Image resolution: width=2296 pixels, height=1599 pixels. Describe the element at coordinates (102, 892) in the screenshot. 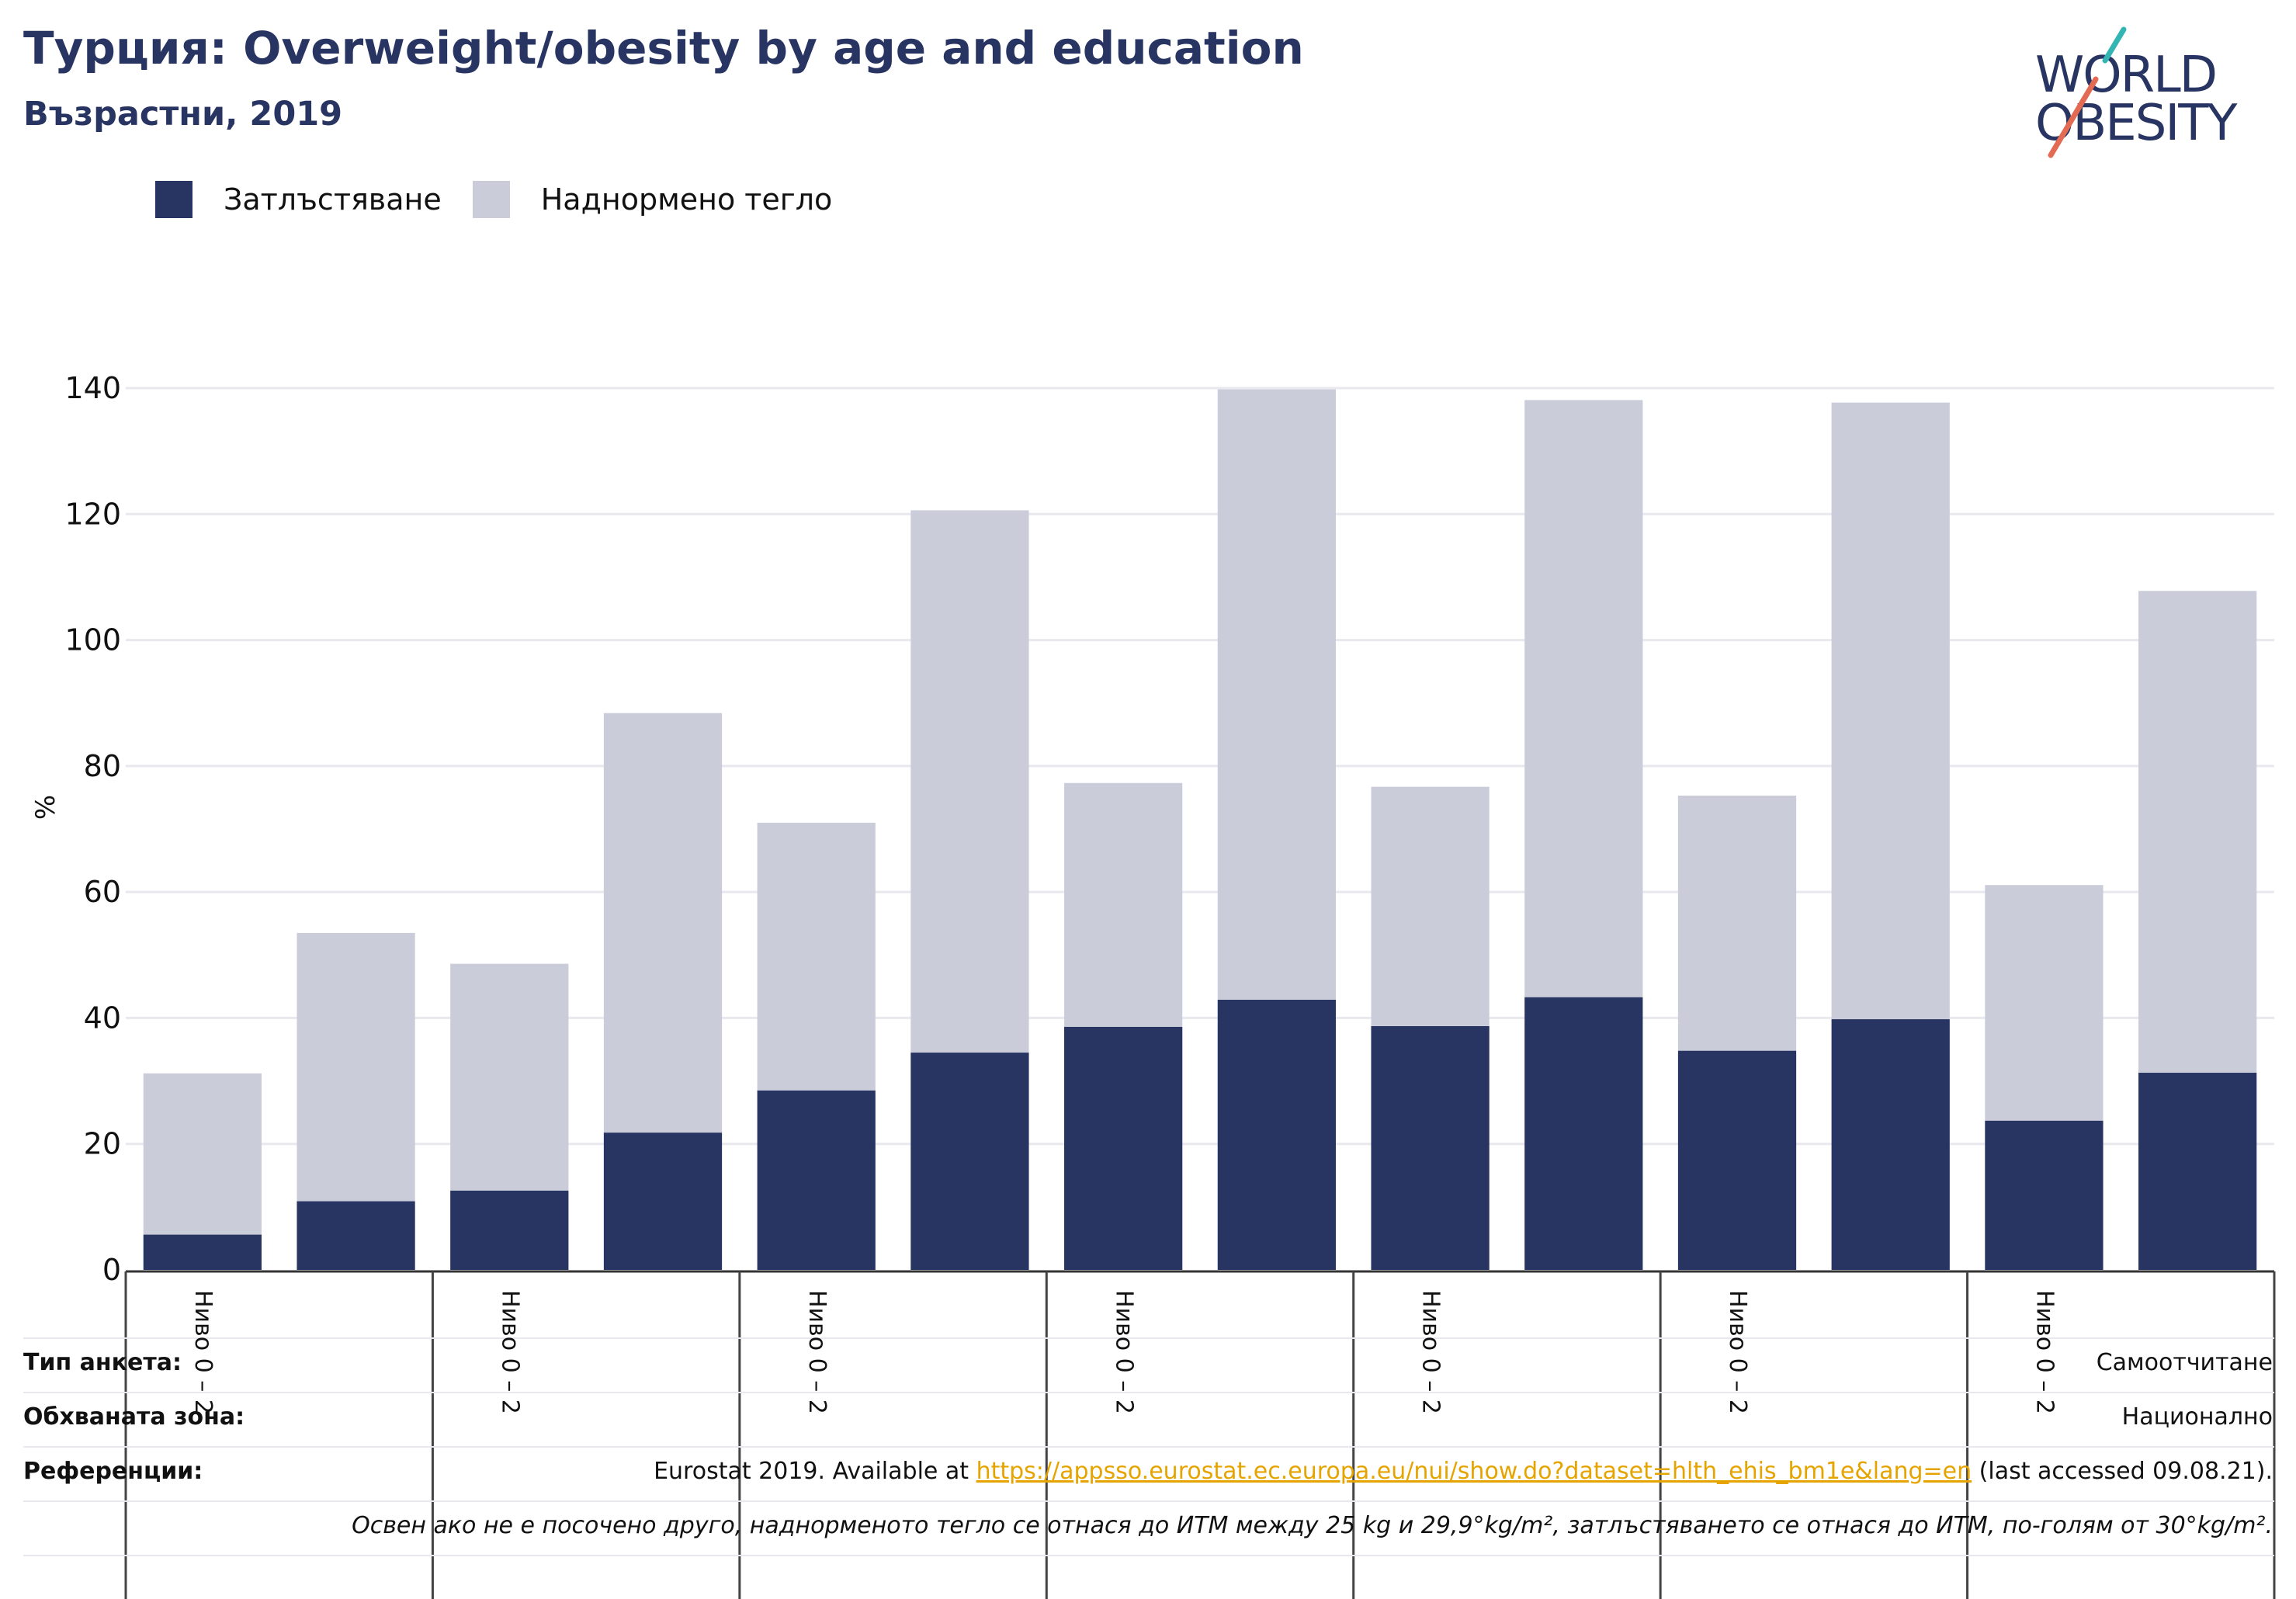

I see `y-tick-label: 60` at that location.